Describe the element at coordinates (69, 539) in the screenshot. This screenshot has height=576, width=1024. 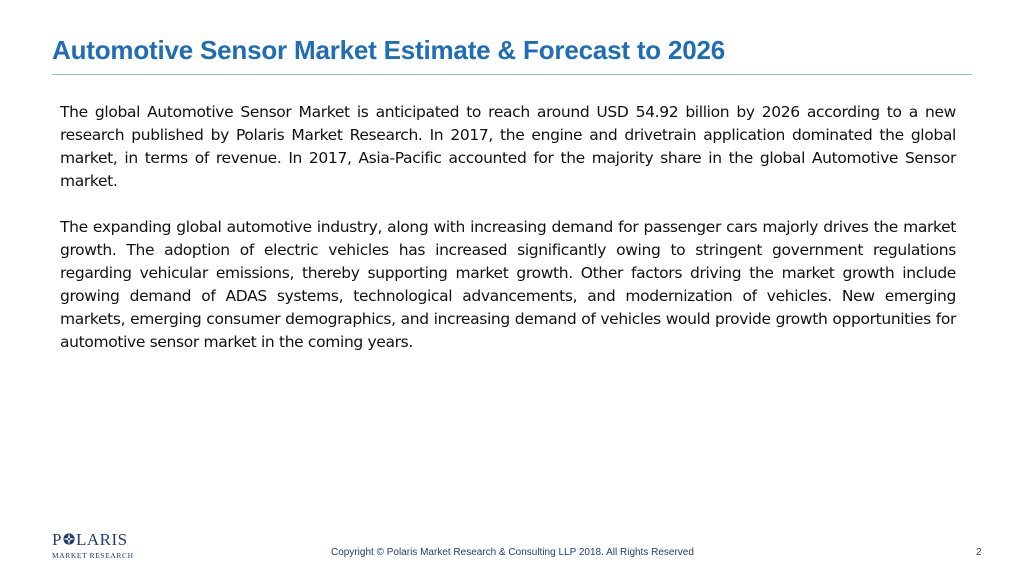
I see `compass-star-icon` at that location.